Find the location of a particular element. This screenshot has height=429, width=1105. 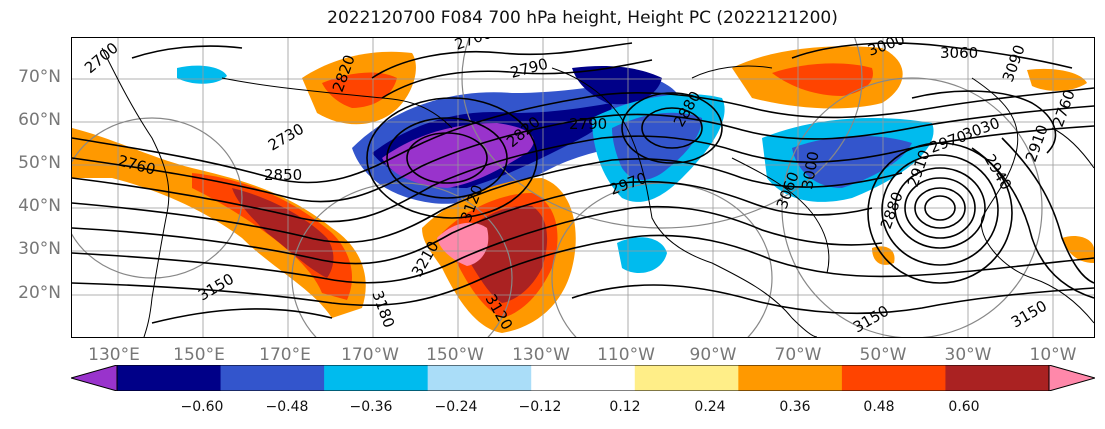

lon-label-50w: 50°W is located at coordinates (883, 355).